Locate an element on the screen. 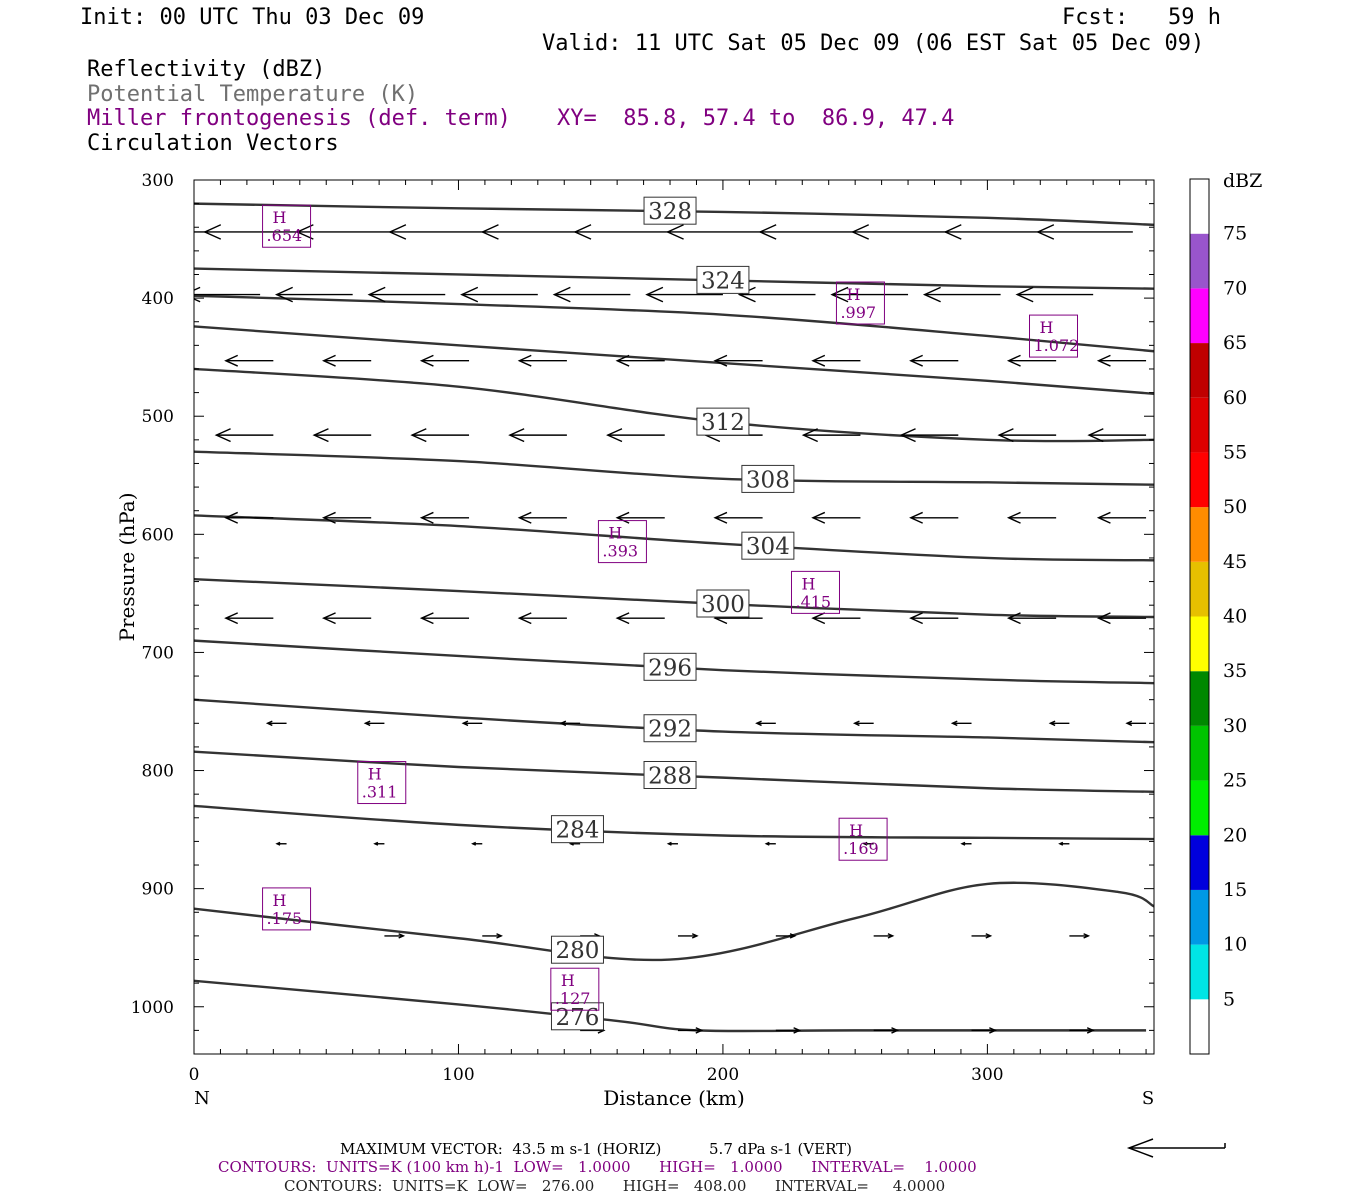 Image resolution: width=1350 pixels, height=1200 pixels. theta-label: 324 is located at coordinates (723, 281).